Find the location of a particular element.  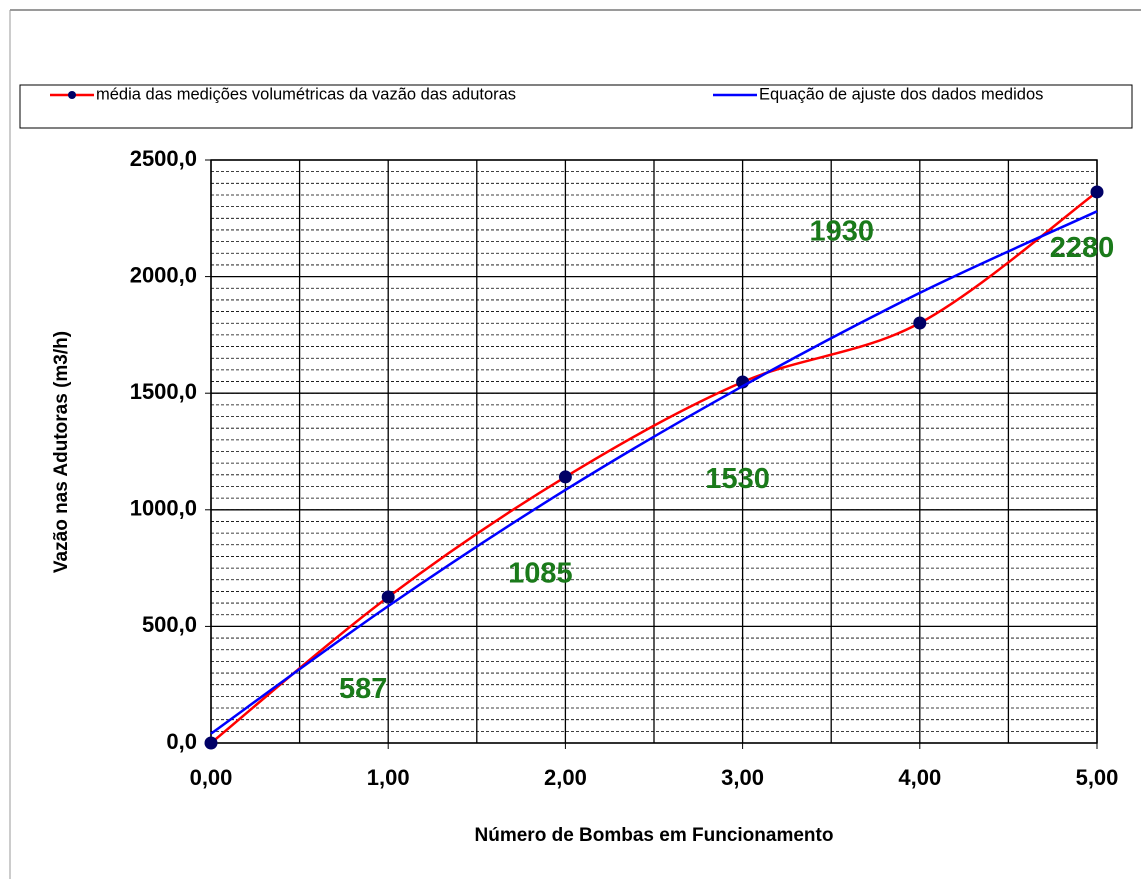

data-label: 1530 is located at coordinates (737, 479).